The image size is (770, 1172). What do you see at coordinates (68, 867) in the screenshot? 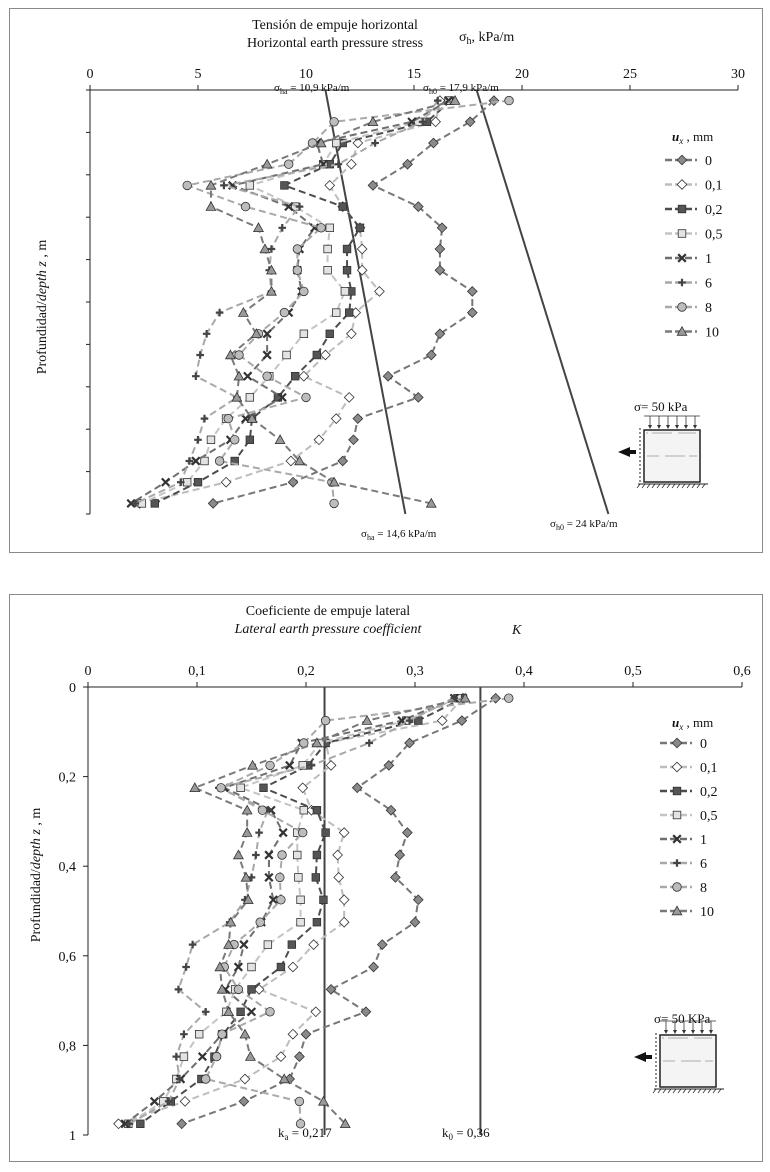
I see `y-tick-label: 0,4` at bounding box center [68, 867].